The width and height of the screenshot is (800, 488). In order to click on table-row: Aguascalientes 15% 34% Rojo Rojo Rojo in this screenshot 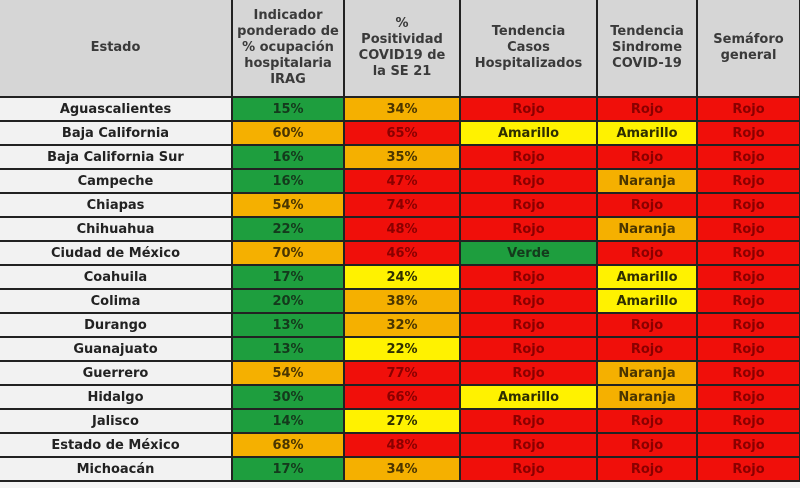, I will do `click(400, 109)`.